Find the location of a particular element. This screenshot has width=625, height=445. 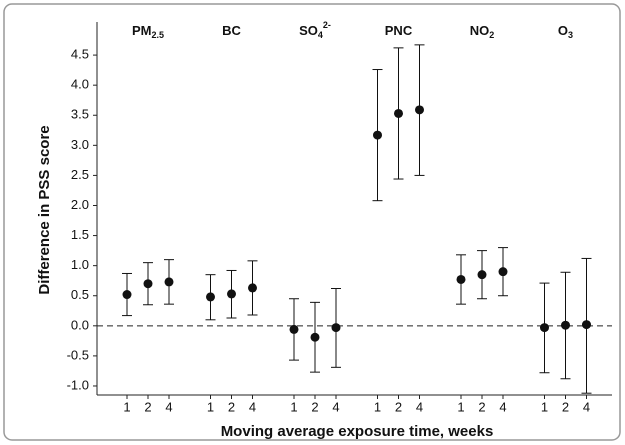

group-label-name: BC is located at coordinates (231, 30).